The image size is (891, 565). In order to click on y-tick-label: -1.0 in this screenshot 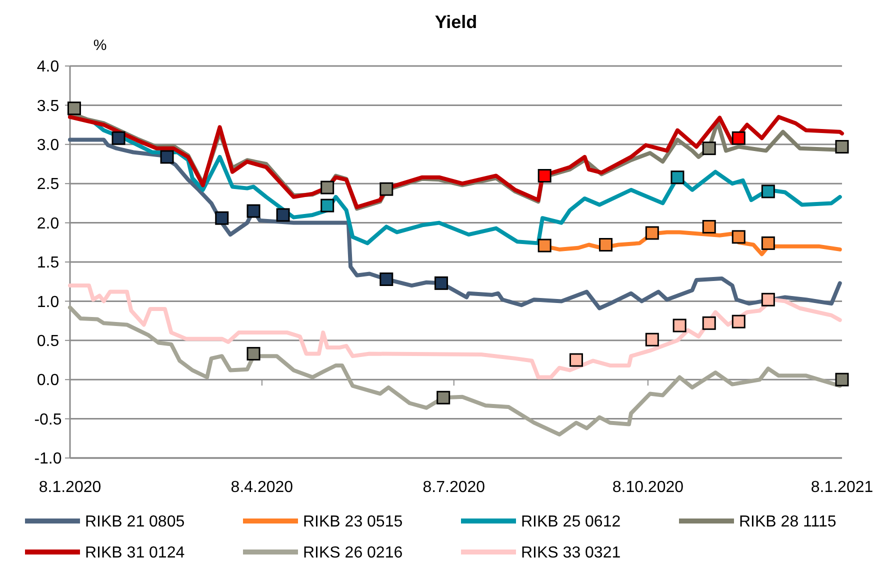, I will do `click(48, 459)`.